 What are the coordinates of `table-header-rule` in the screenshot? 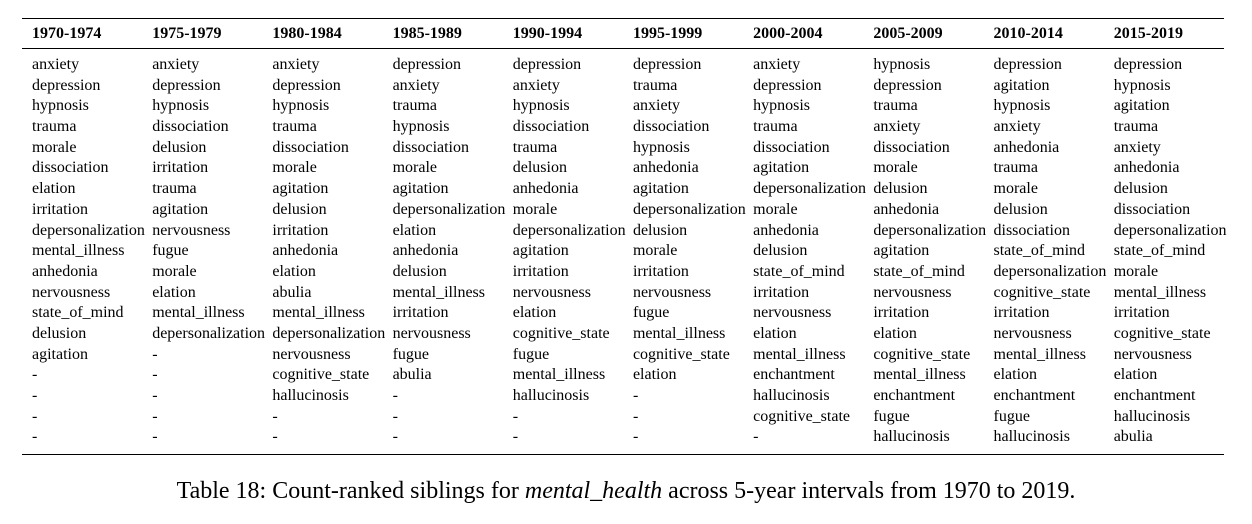 It's located at (623, 48).